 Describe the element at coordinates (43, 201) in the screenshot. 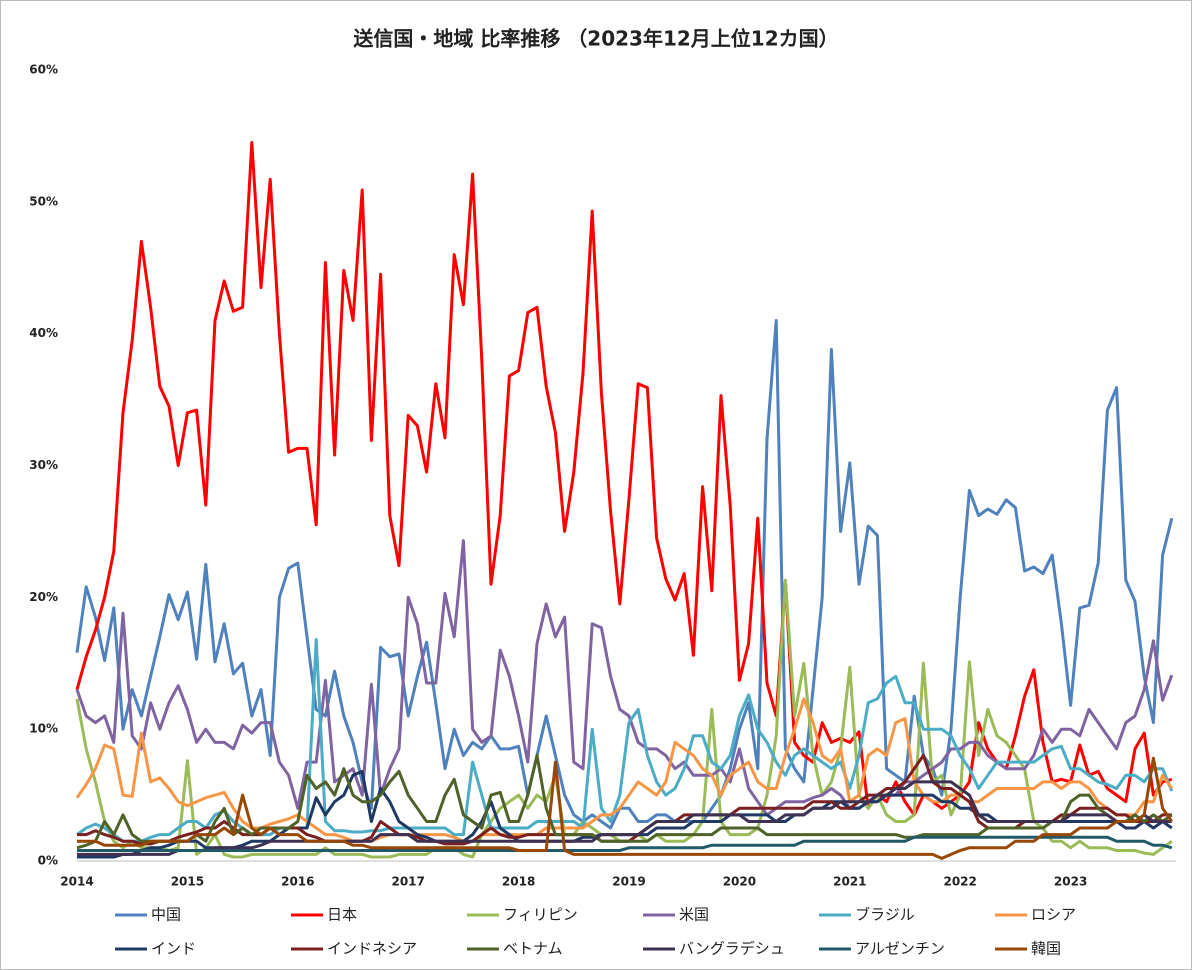

I see `y-tick-label: 50%` at that location.